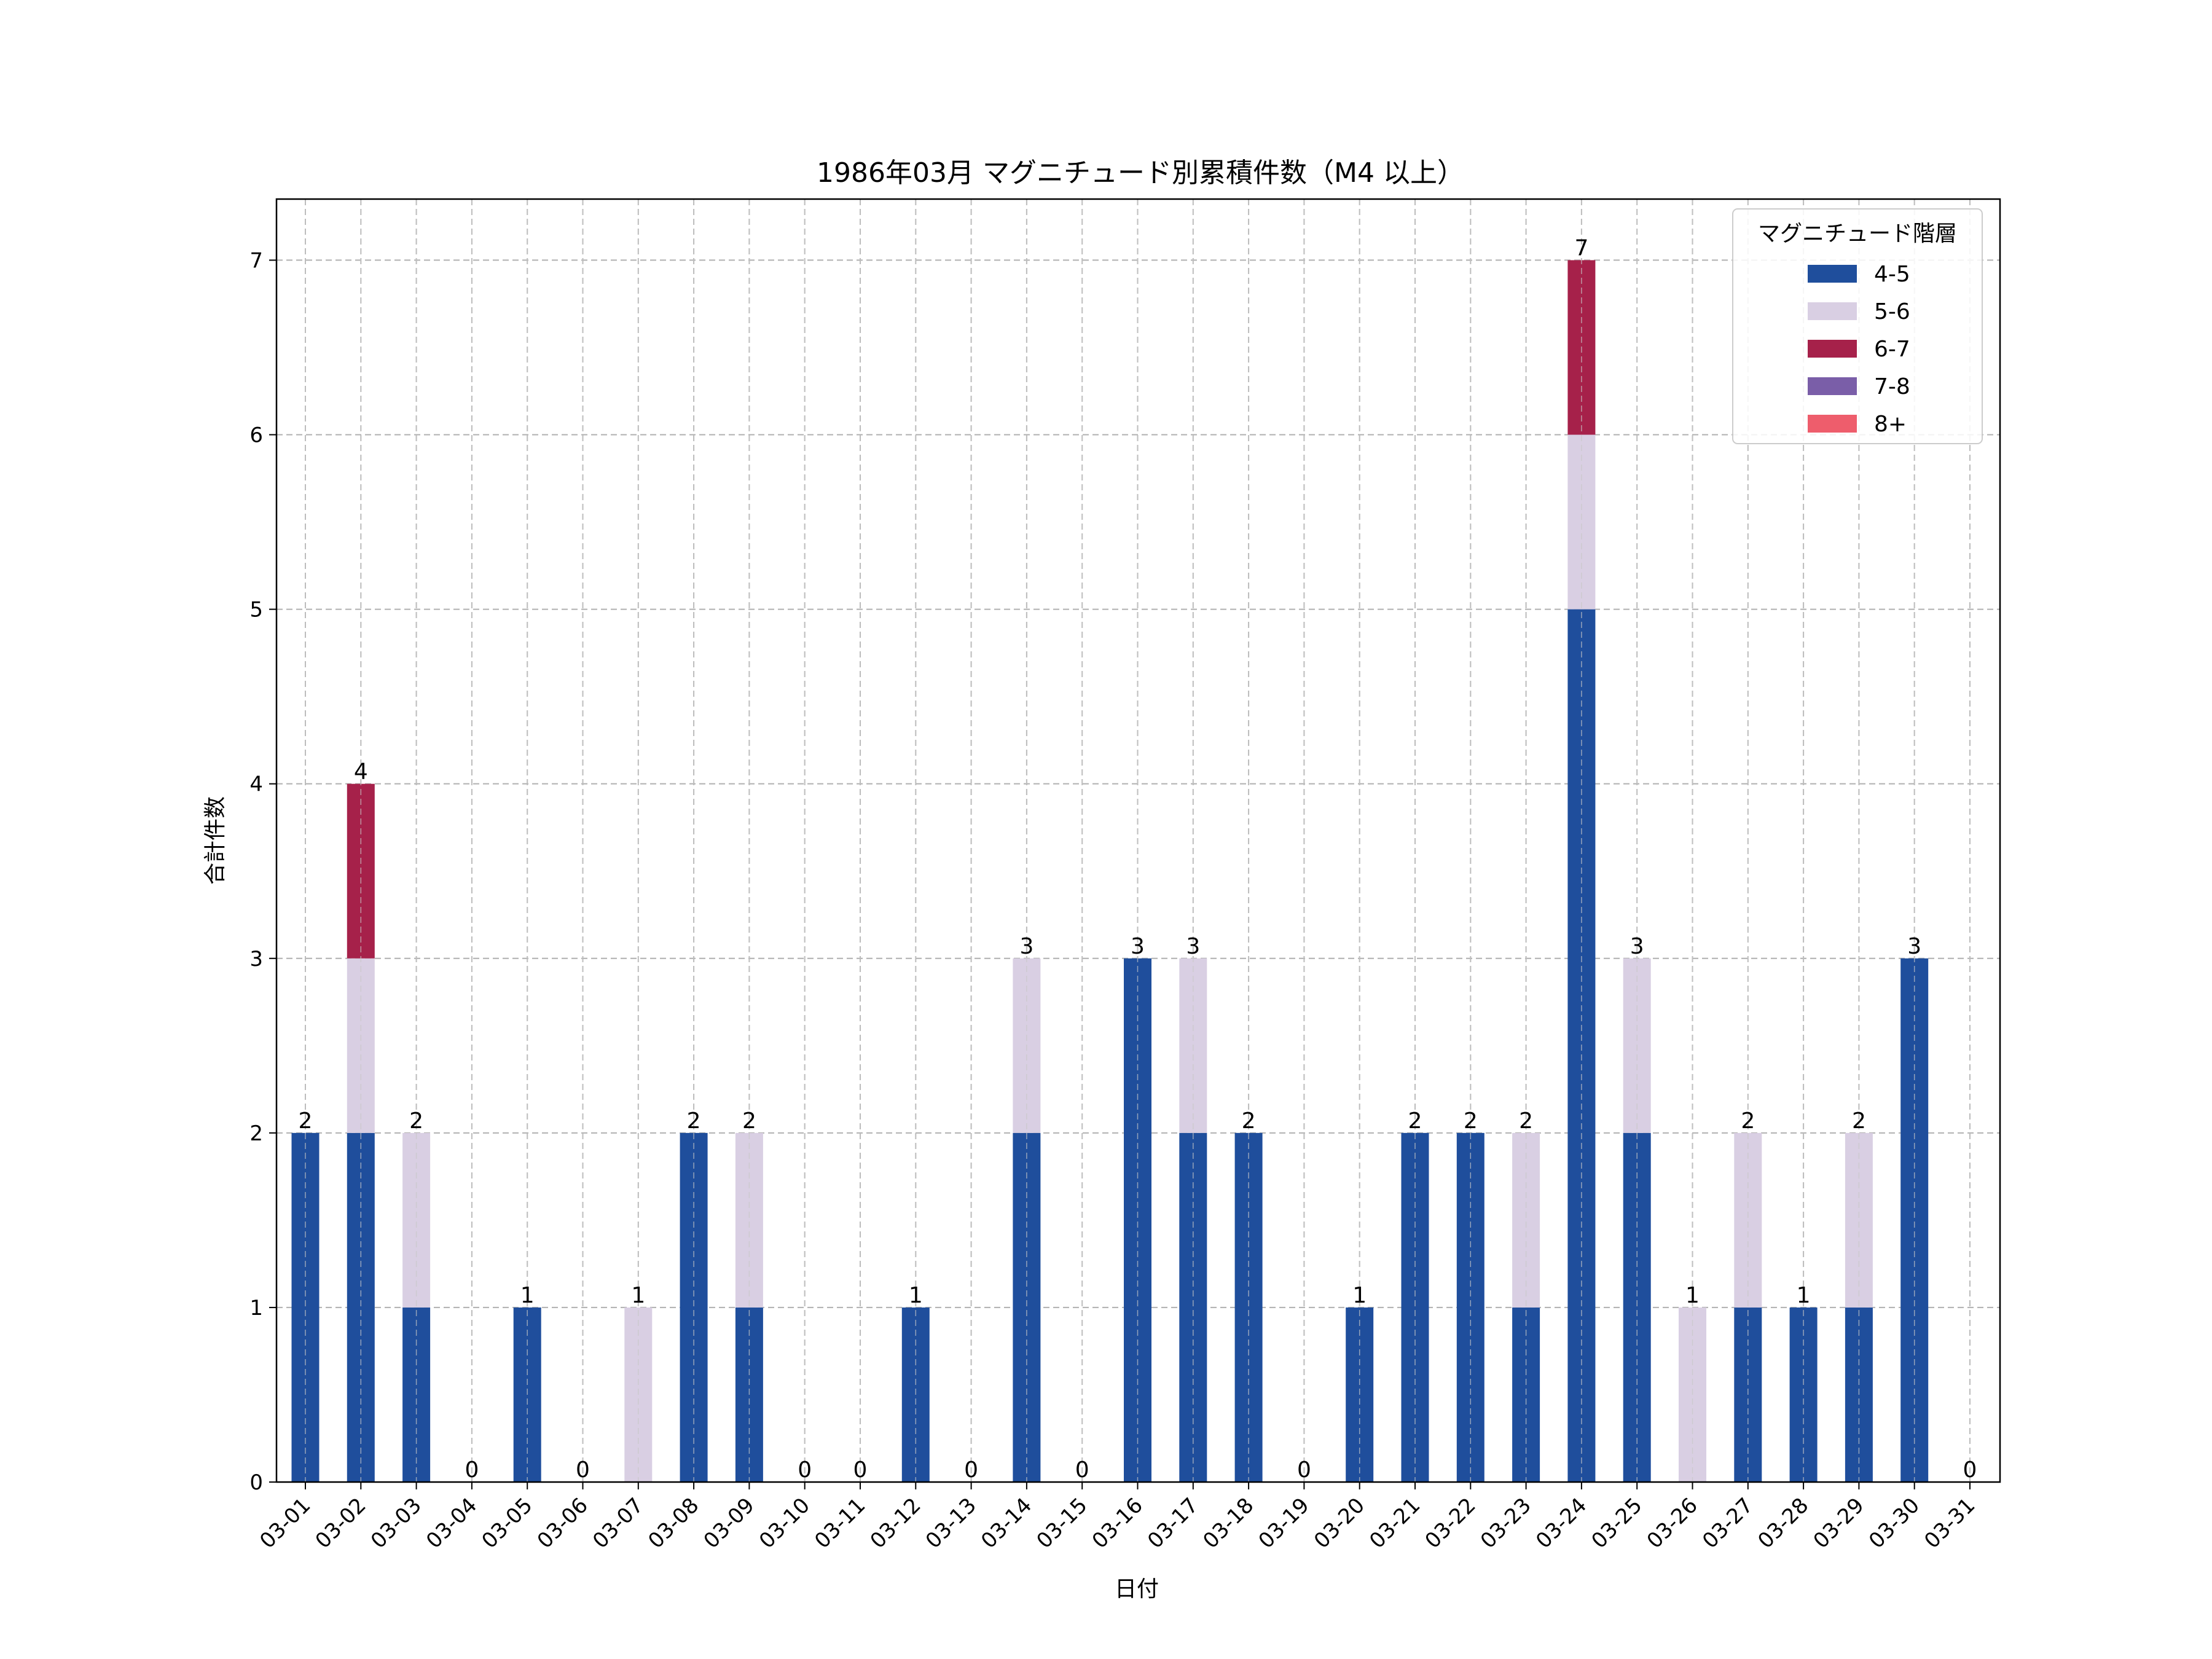 Image resolution: width=2212 pixels, height=1659 pixels. What do you see at coordinates (1137, 1589) in the screenshot?
I see `x-axis-title: 日付` at bounding box center [1137, 1589].